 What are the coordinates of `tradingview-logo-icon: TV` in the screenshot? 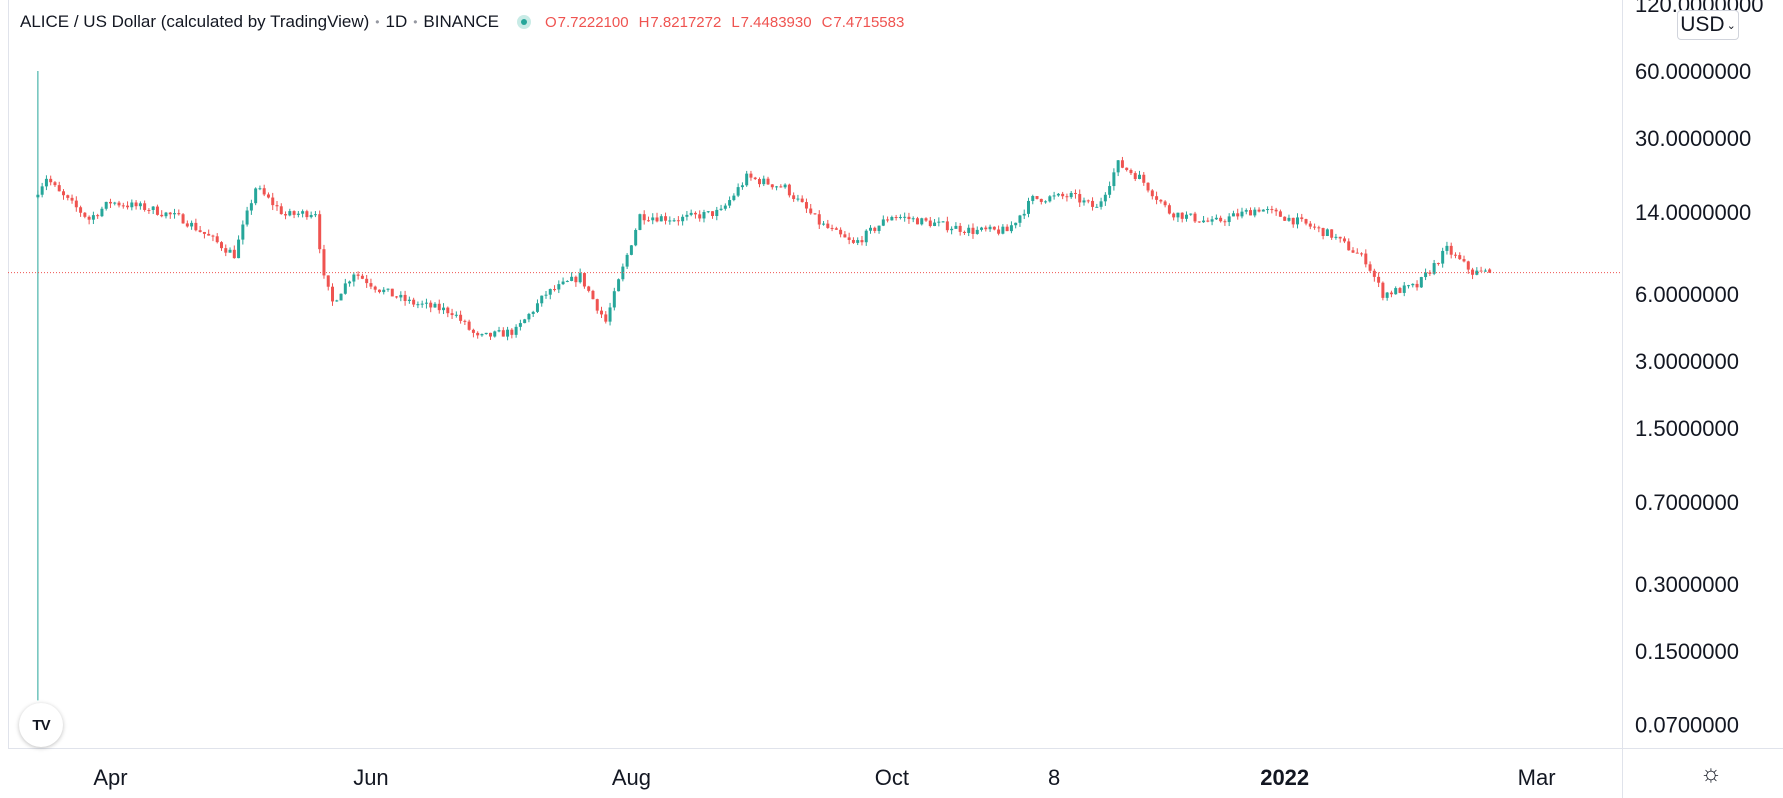 It's located at (41, 725).